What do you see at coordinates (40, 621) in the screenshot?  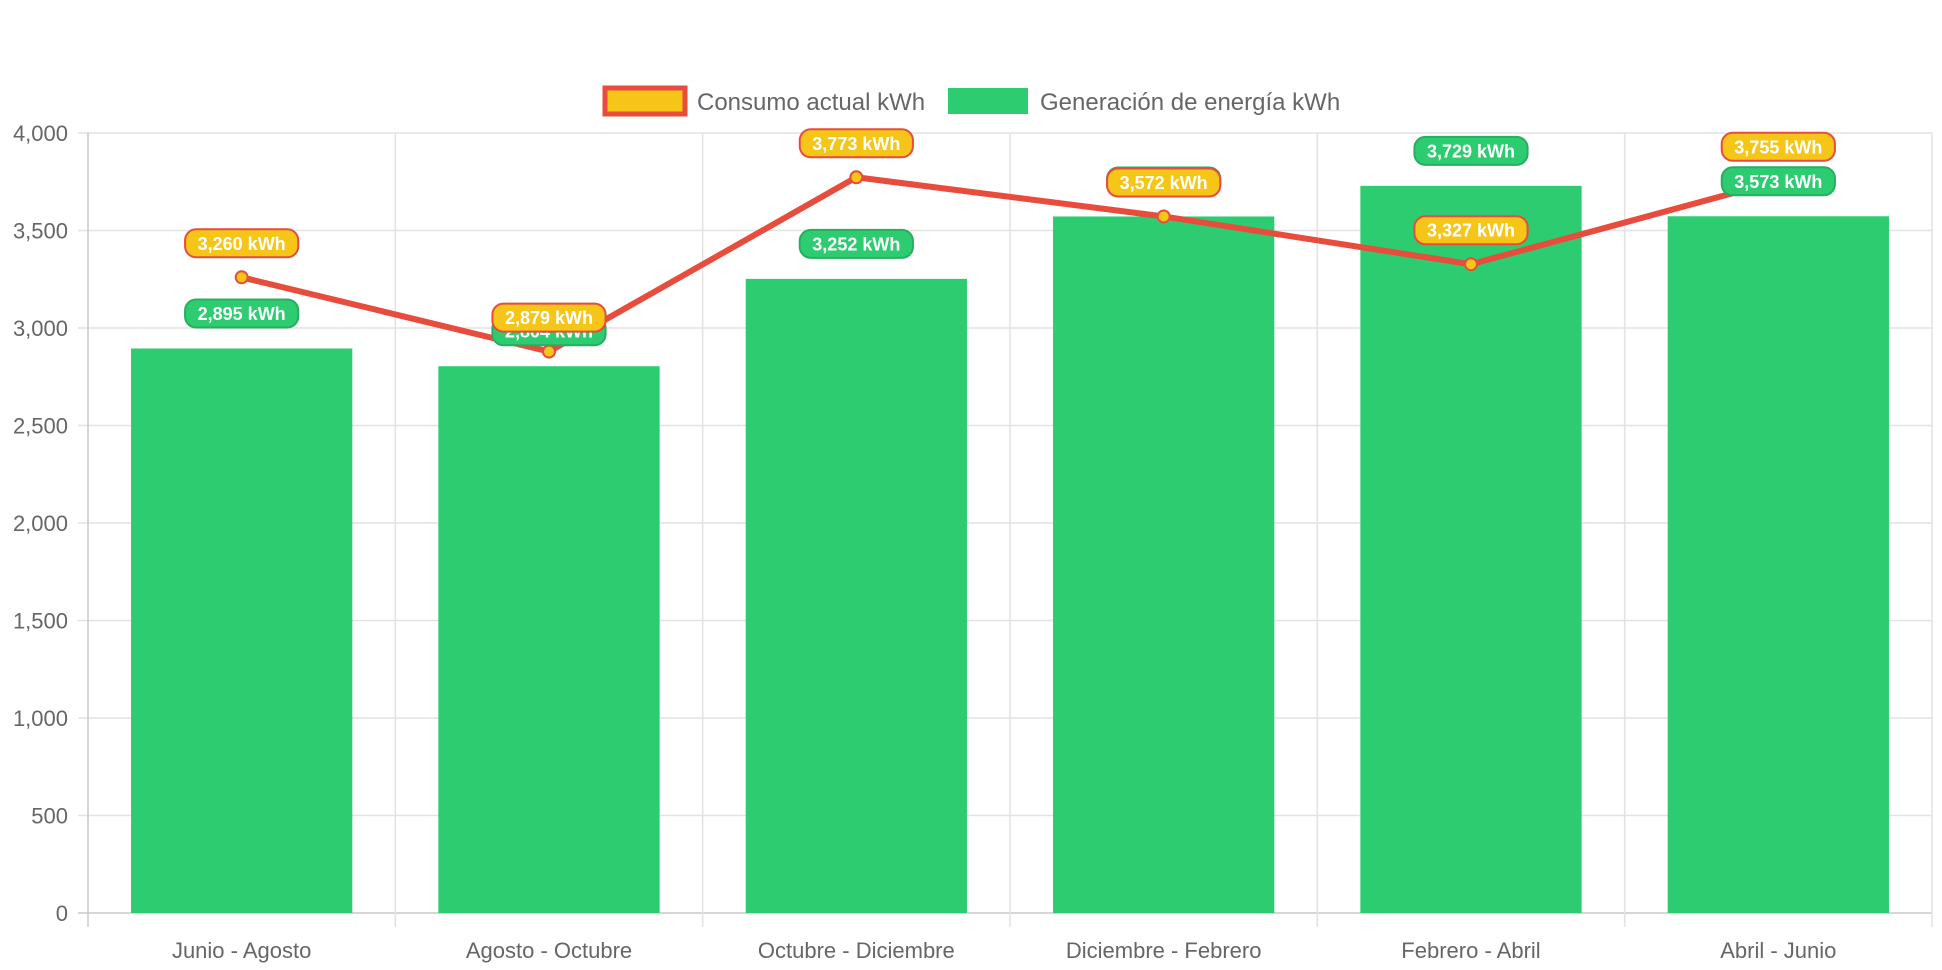 I see `y-tick-label: 1,500` at bounding box center [40, 621].